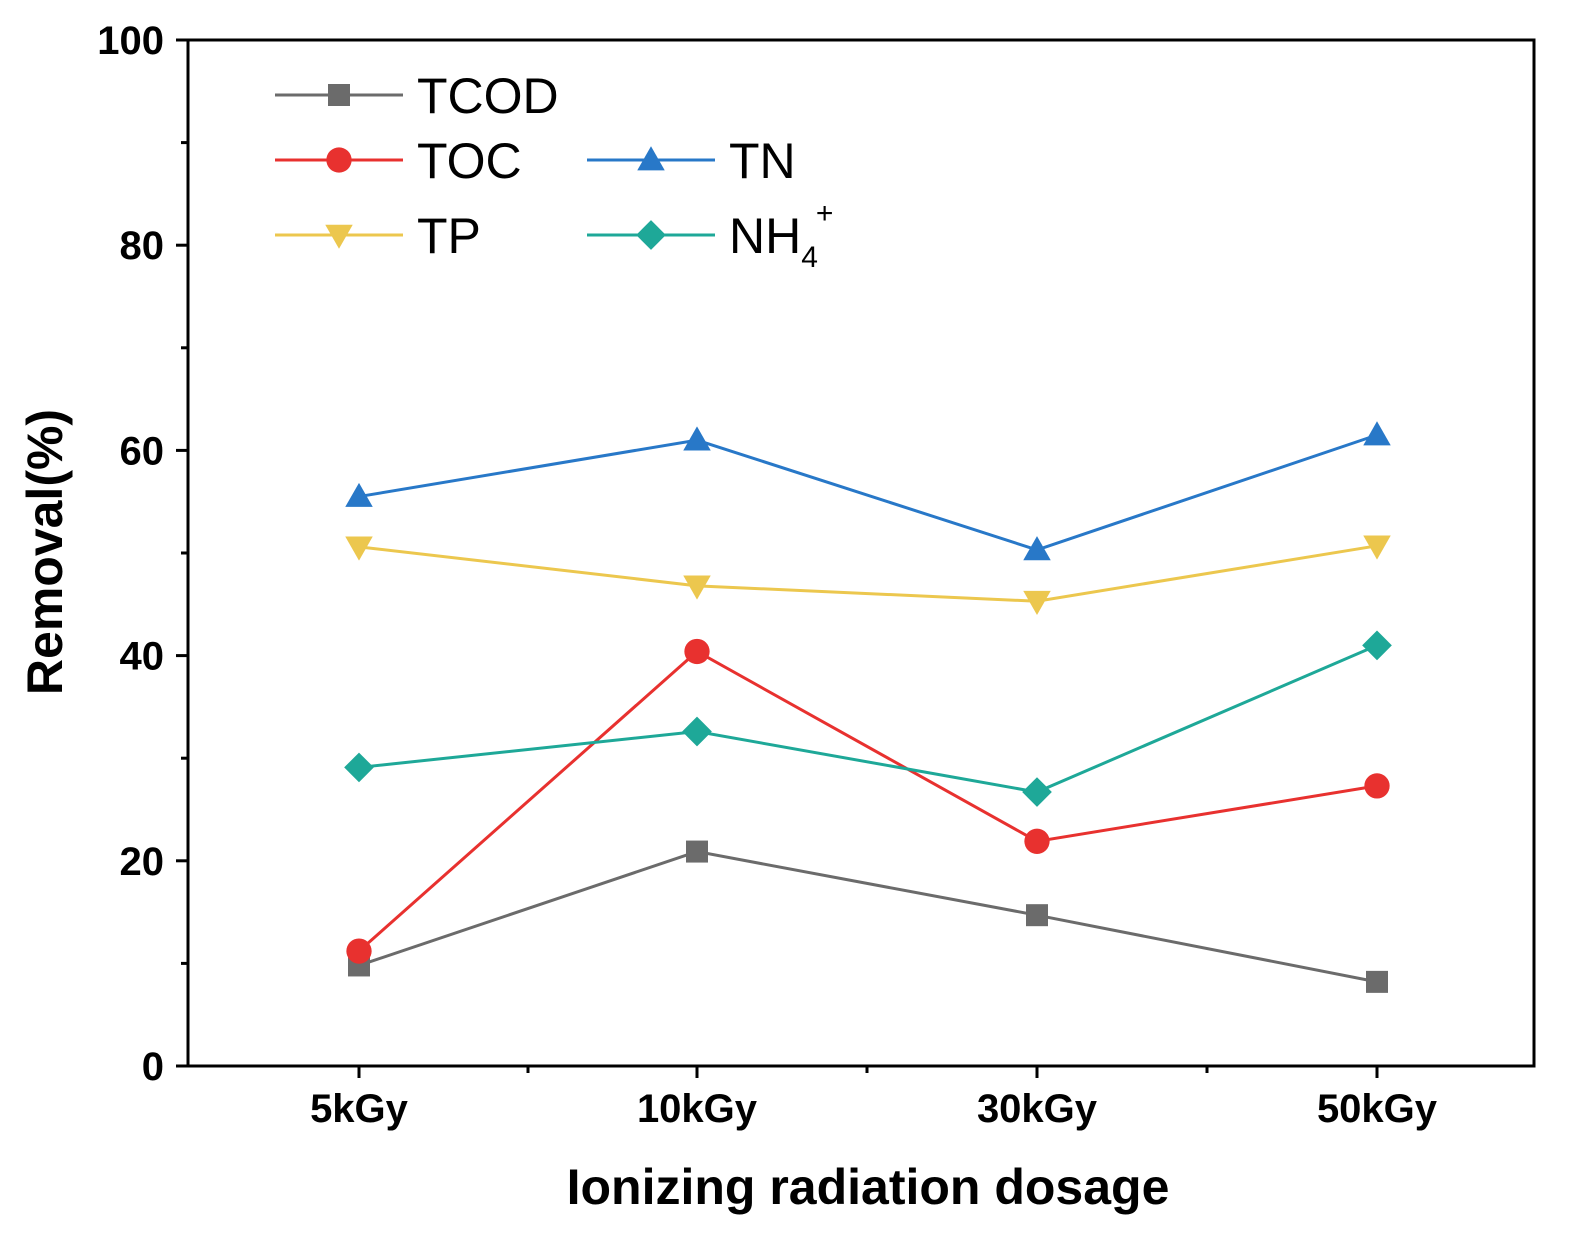  I want to click on y-tick-label: 100, so click(130, 41).